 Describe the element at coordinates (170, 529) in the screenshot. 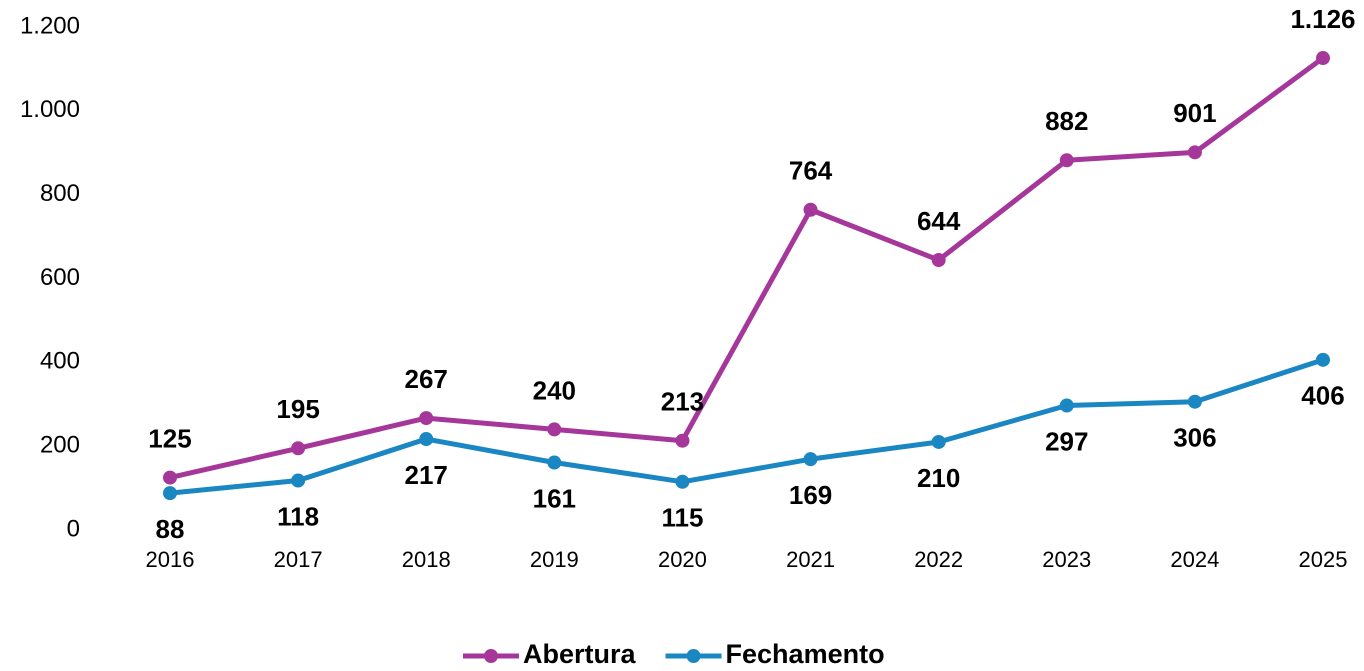

I see `data-label: 88` at that location.